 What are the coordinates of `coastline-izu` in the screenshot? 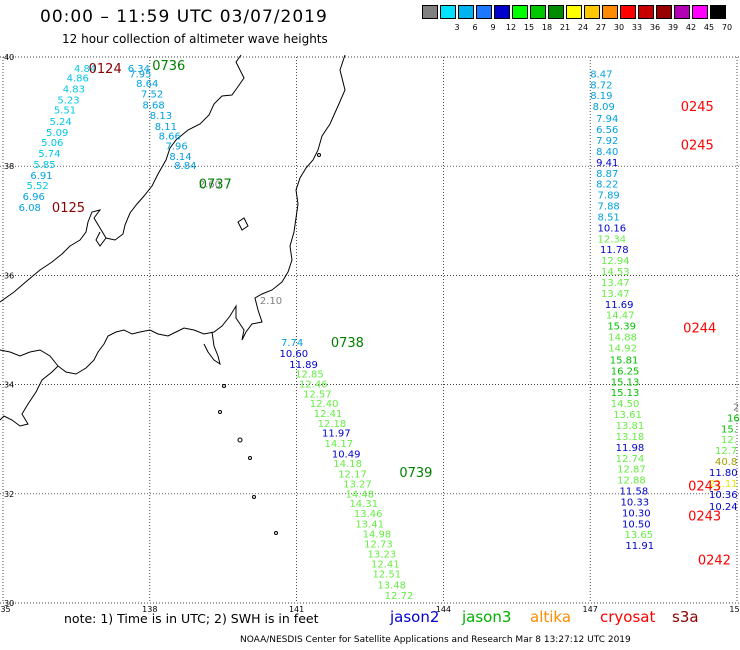 It's located at (212, 348).